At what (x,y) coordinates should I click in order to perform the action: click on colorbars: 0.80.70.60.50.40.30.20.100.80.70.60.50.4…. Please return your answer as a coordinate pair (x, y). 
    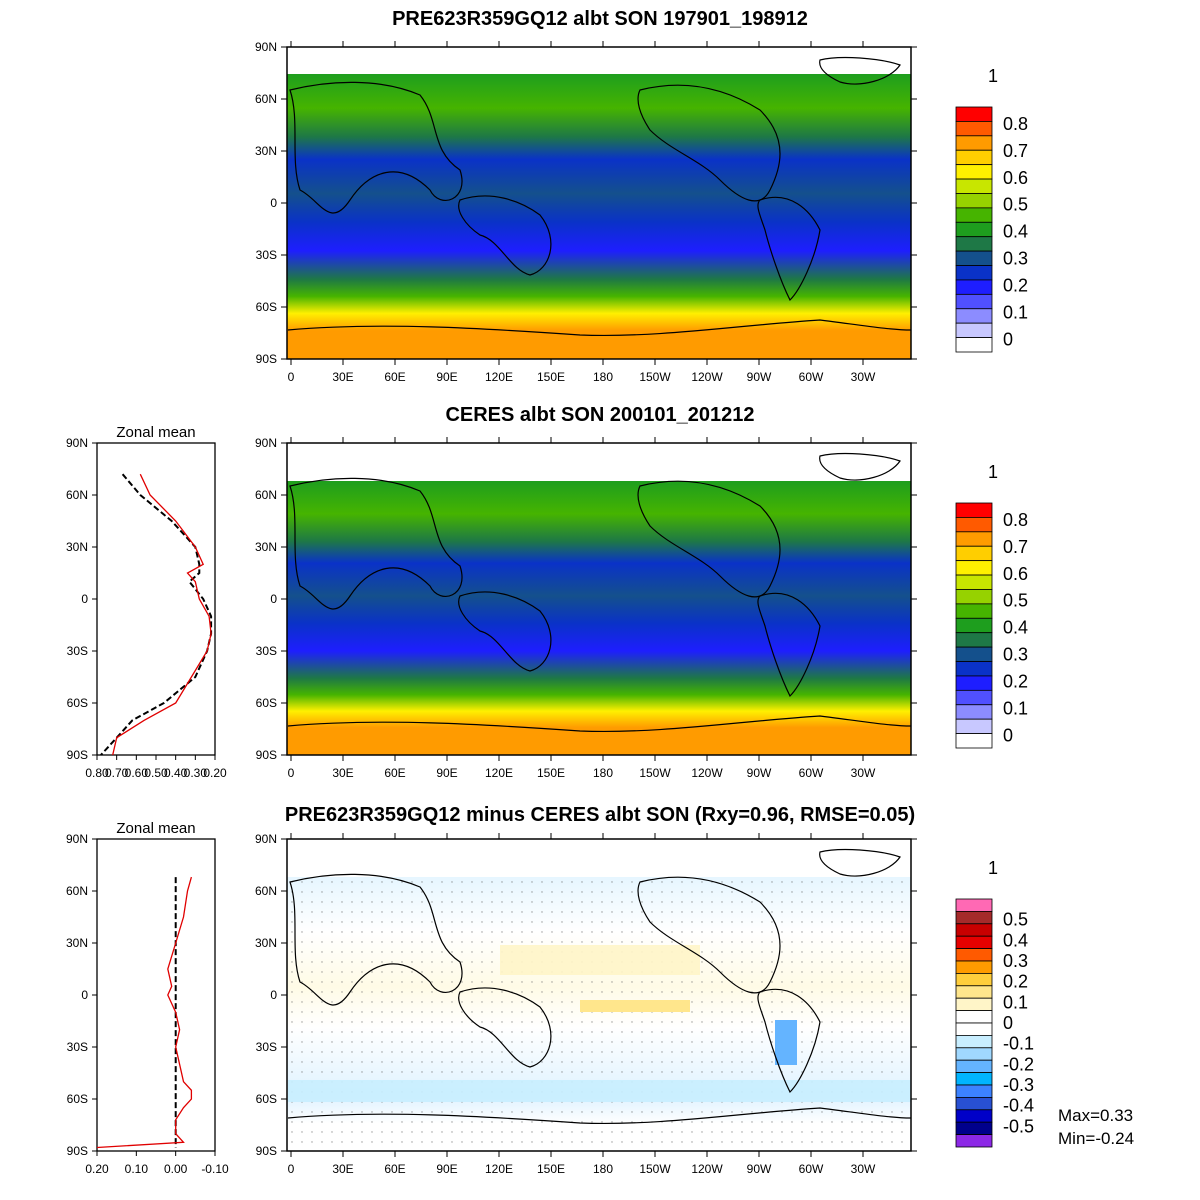
    Looking at the image, I should click on (994, 627).